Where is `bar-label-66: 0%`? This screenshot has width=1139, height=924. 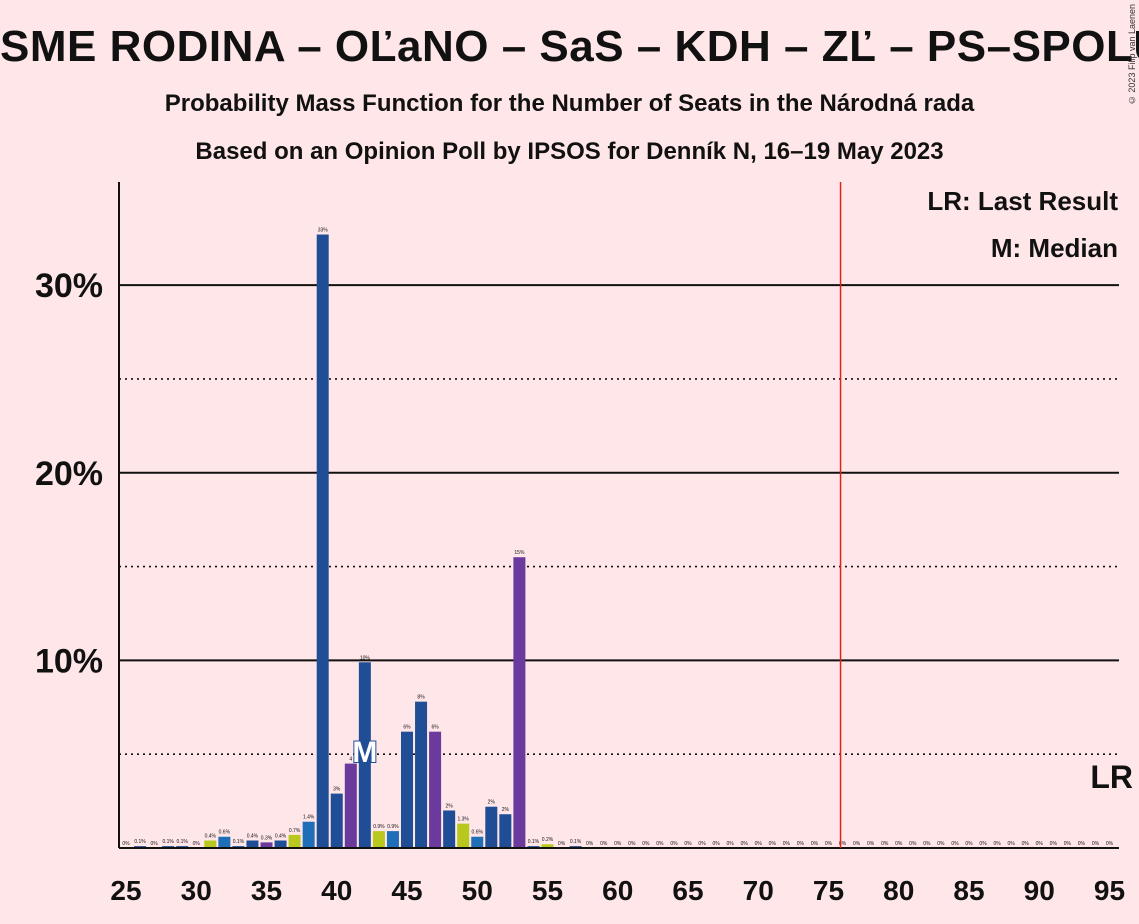 bar-label-66: 0% is located at coordinates (702, 844).